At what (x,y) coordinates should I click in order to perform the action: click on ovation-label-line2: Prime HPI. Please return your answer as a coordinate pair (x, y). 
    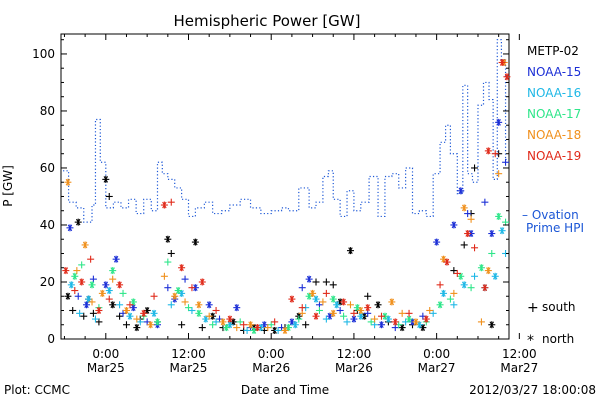
    Looking at the image, I should click on (555, 228).